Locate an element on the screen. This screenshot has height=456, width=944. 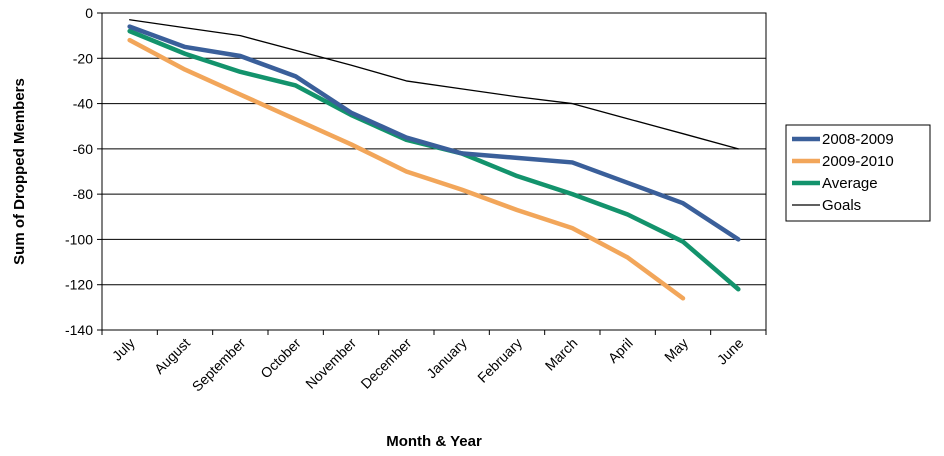
y-tick-label: -100 is located at coordinates (79, 239).